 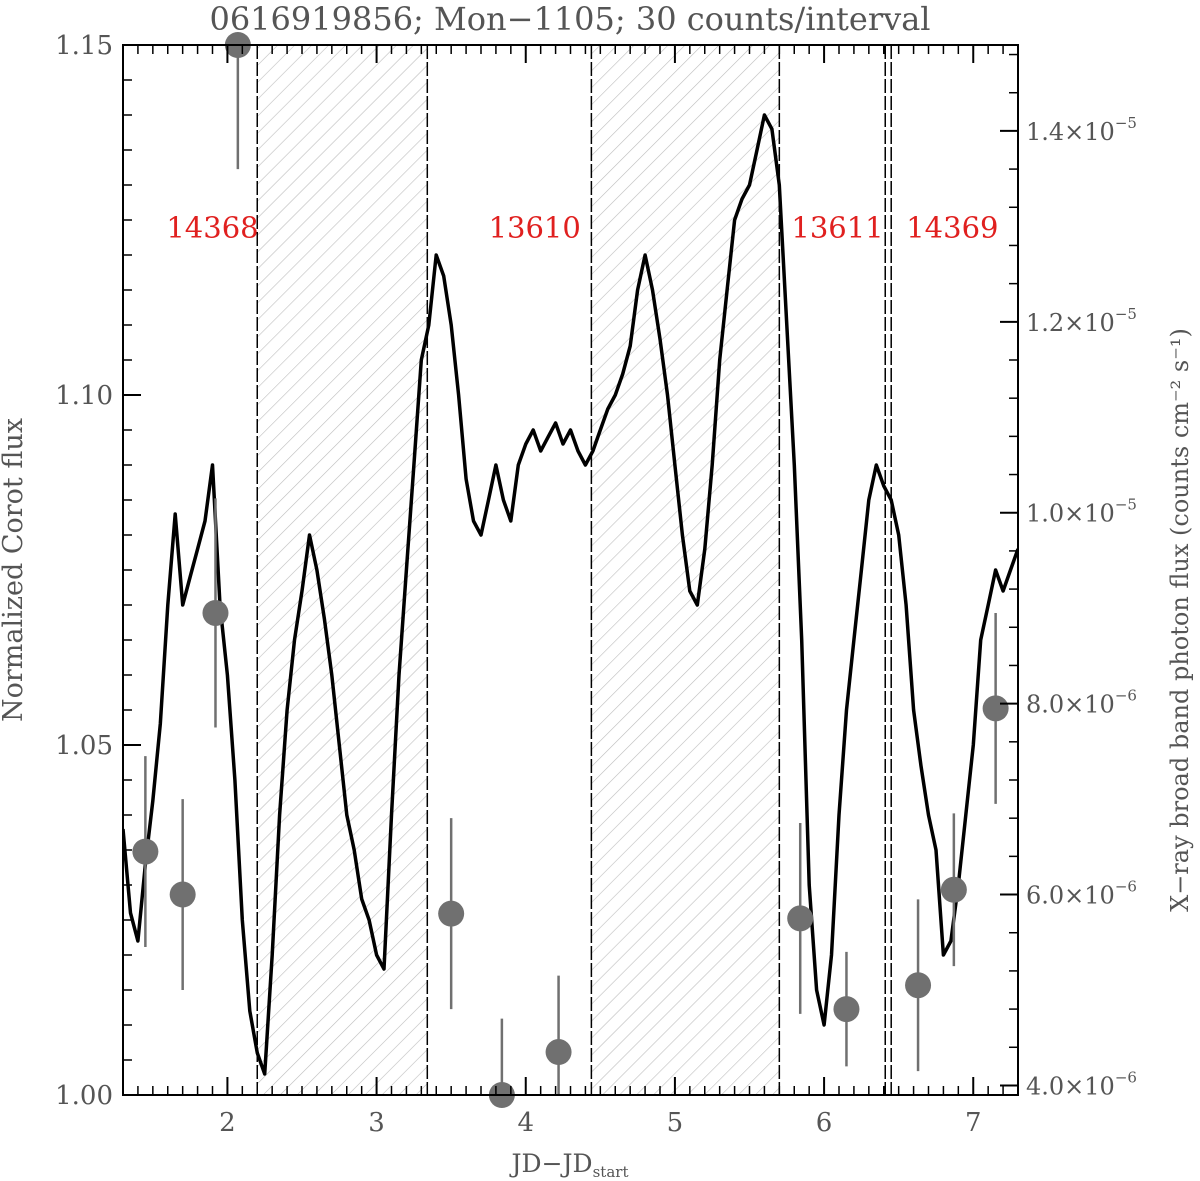 I want to click on y-right-tick-mantissa-2: 8.0×10, so click(x=1070, y=705).